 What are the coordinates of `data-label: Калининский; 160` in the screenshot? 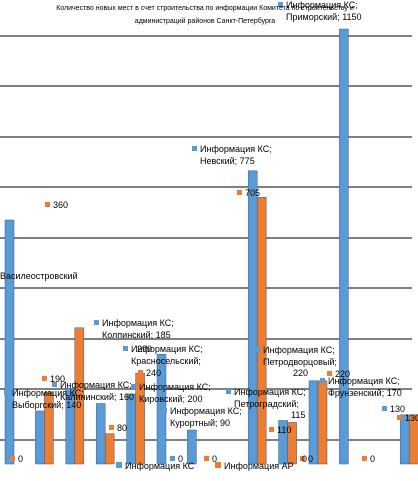 It's located at (97, 397).